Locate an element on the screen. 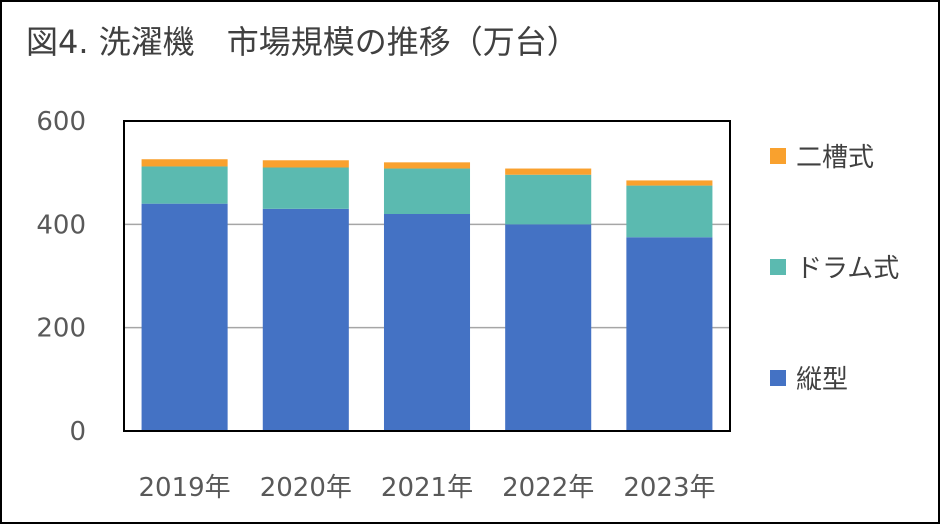 The width and height of the screenshot is (940, 526). y-tick-label: 400 is located at coordinates (61, 225).